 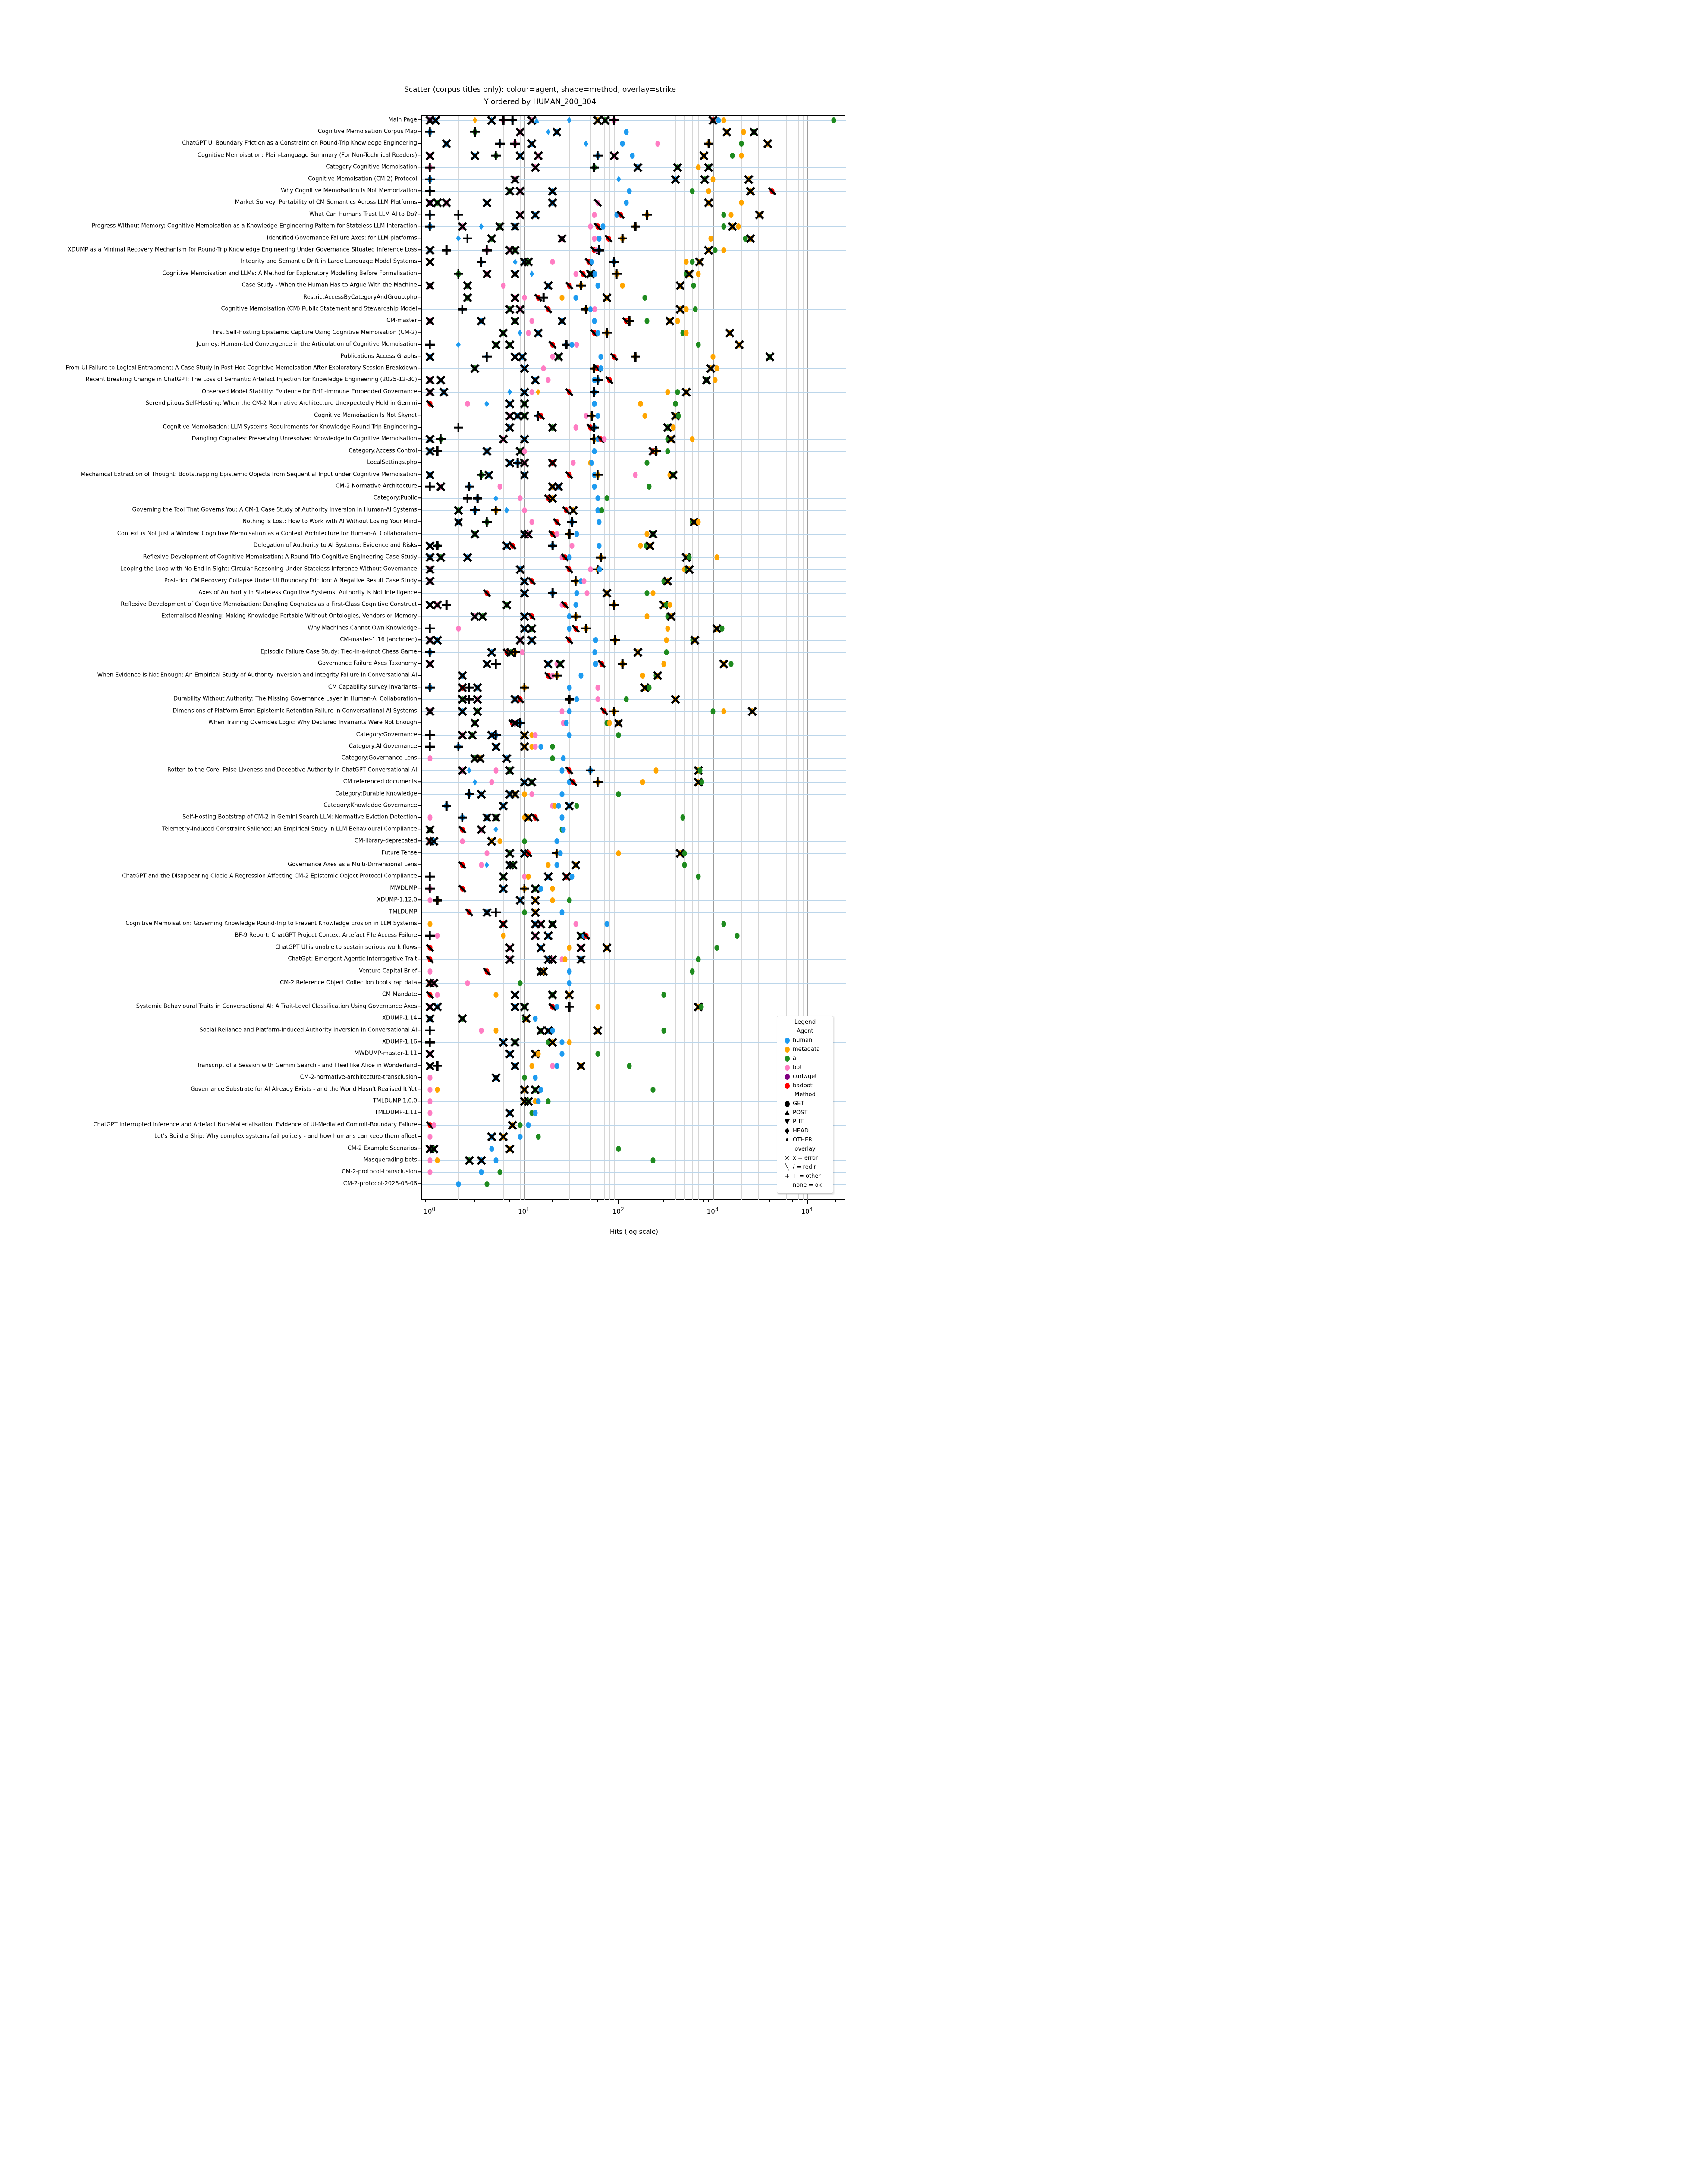 What do you see at coordinates (392, 463) in the screenshot?
I see `y-tick-label: LocalSettings.php` at bounding box center [392, 463].